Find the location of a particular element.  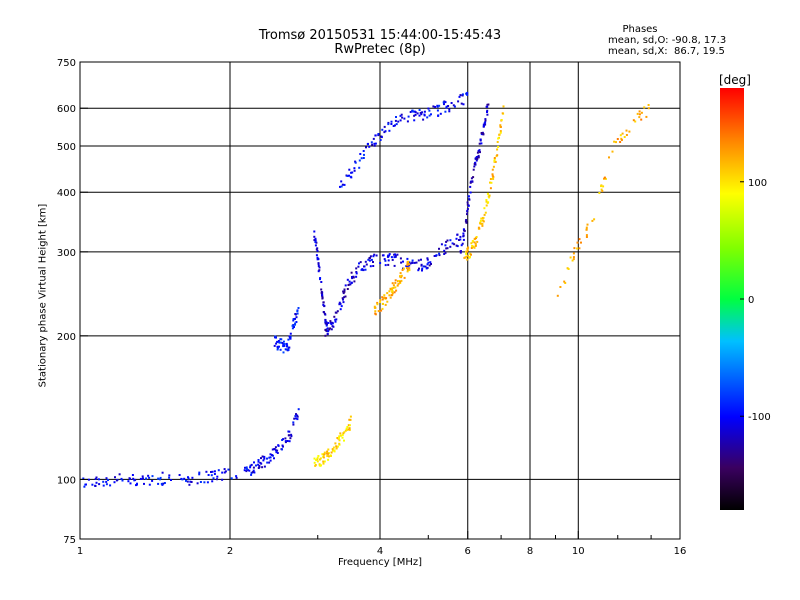

phase-info-x-mode: mean, sd,X: 86.7, 19.5 is located at coordinates (666, 51).